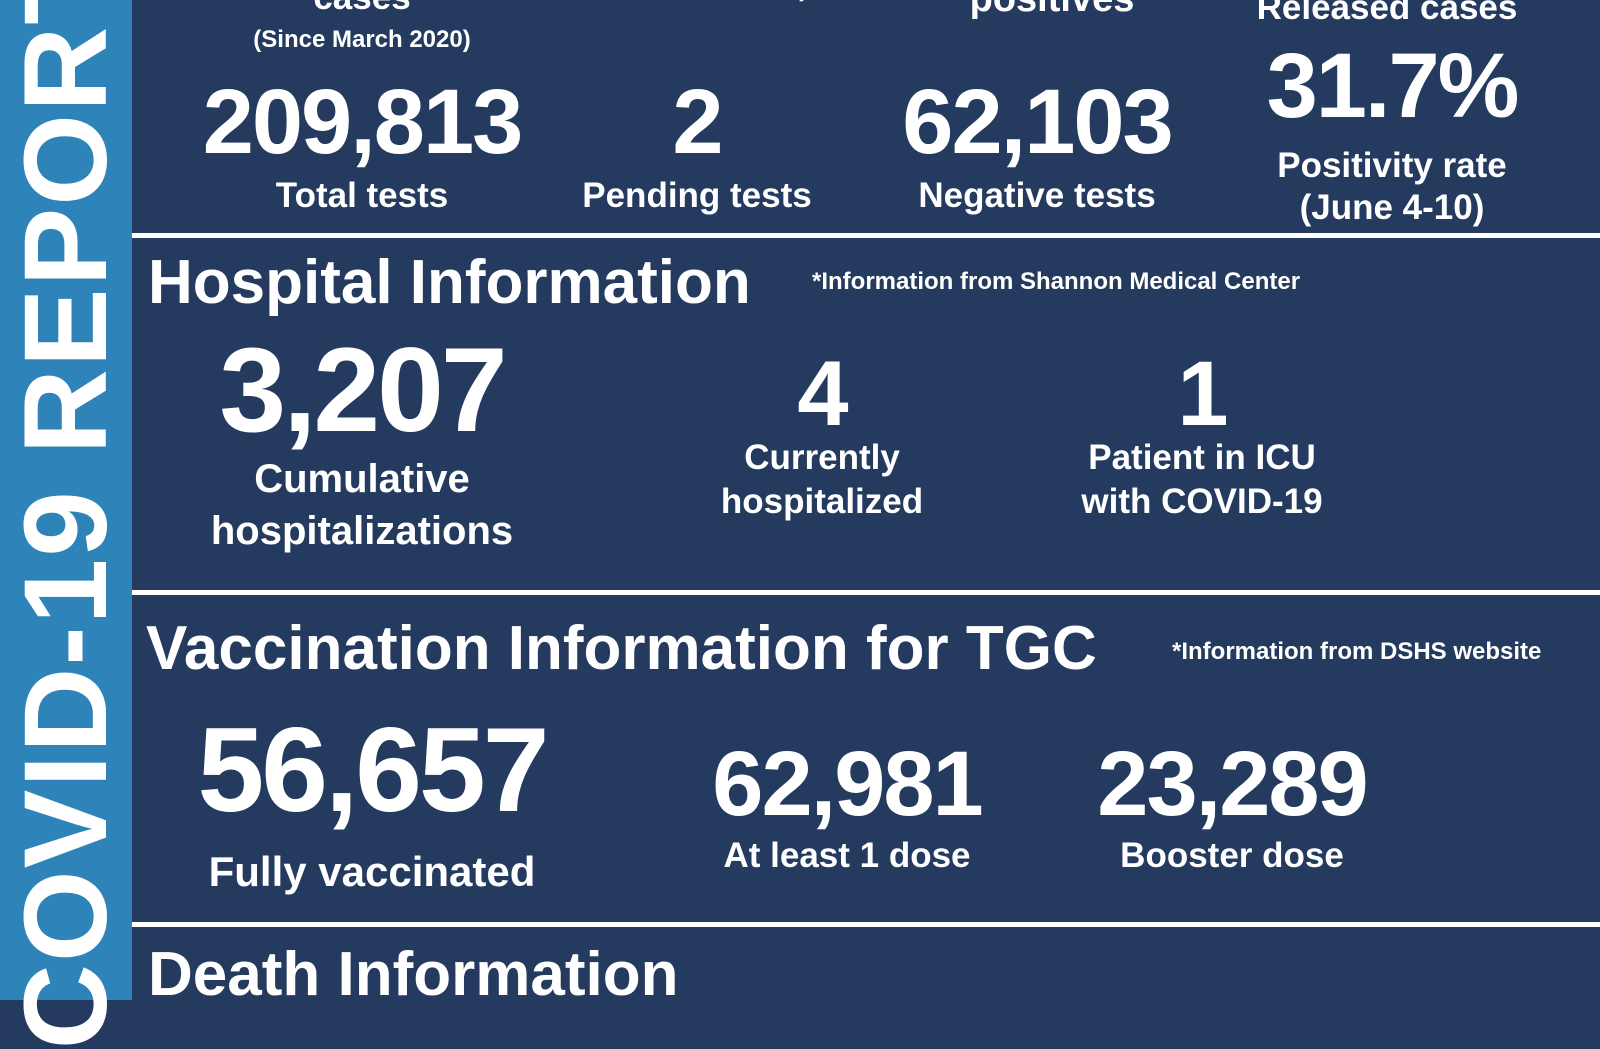 Image resolution: width=1600 pixels, height=1049 pixels. I want to click on vaccination-section-title: Vaccination Information for TGC, so click(621, 648).